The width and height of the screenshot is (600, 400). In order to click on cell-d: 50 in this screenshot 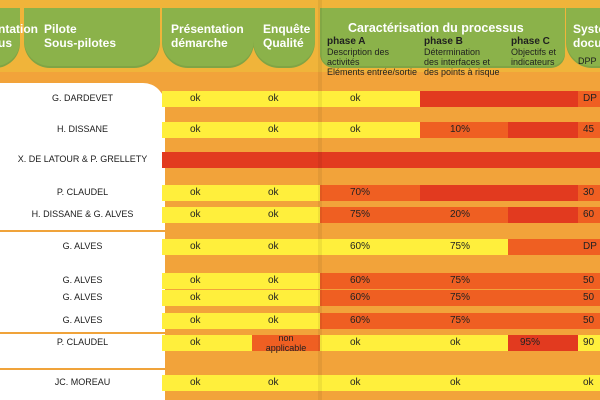, I will do `click(589, 320)`.